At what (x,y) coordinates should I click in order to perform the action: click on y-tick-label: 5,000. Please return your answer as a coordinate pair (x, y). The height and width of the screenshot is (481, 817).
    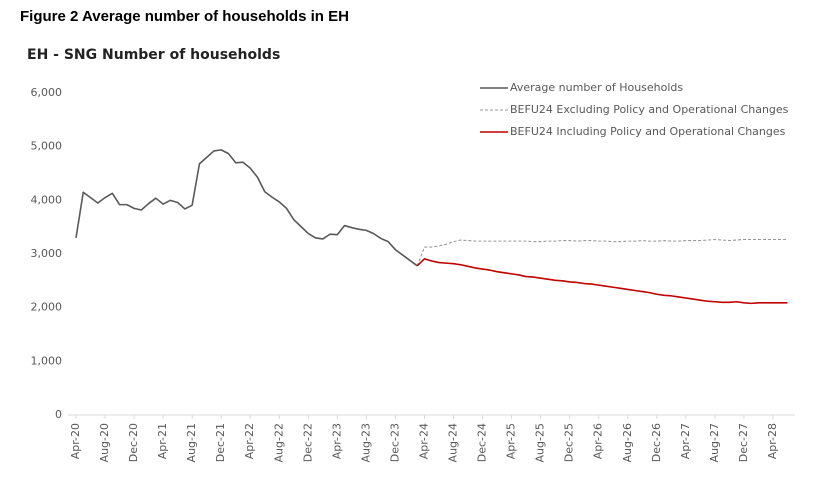
    Looking at the image, I should click on (47, 146).